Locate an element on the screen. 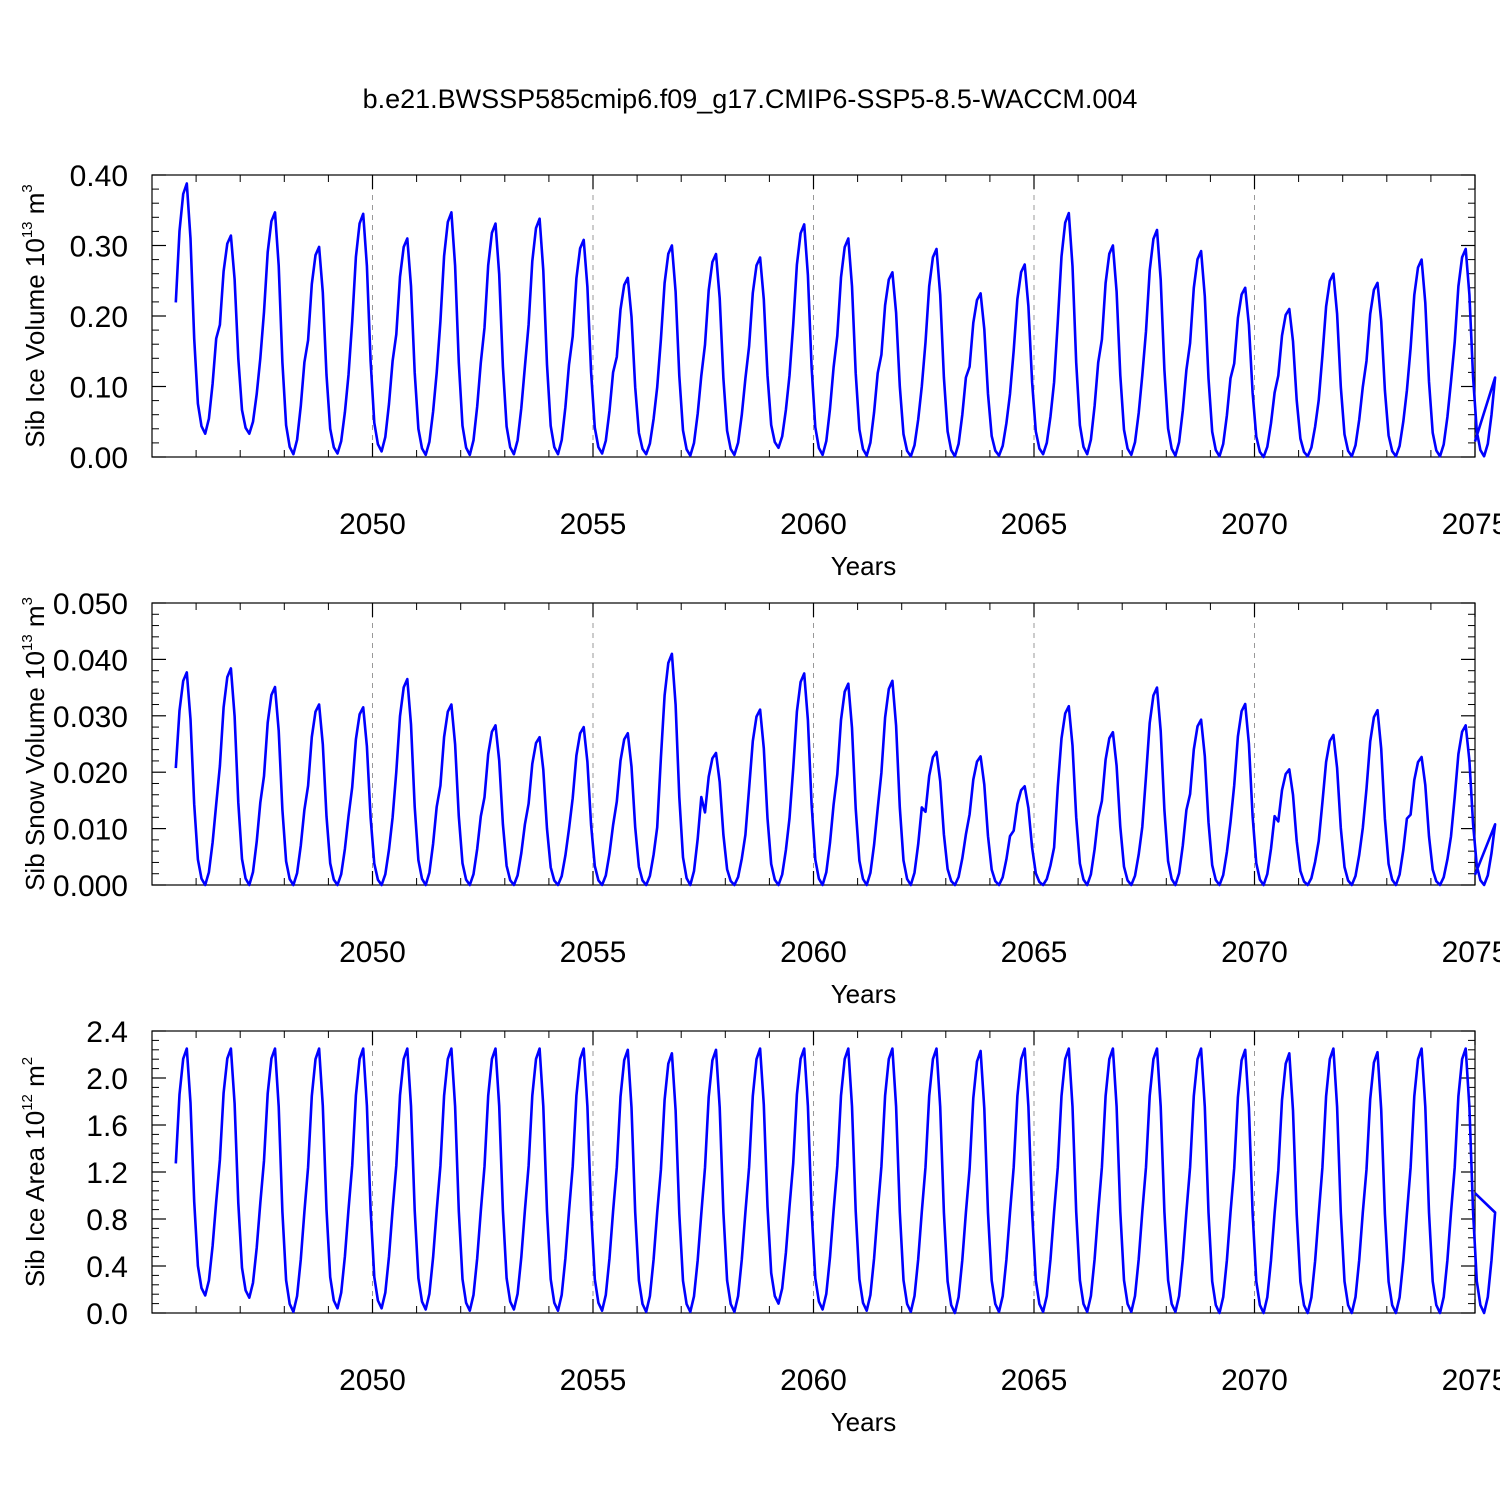 This screenshot has height=1500, width=1500. y-tick-label: 2.0 is located at coordinates (107, 1079).